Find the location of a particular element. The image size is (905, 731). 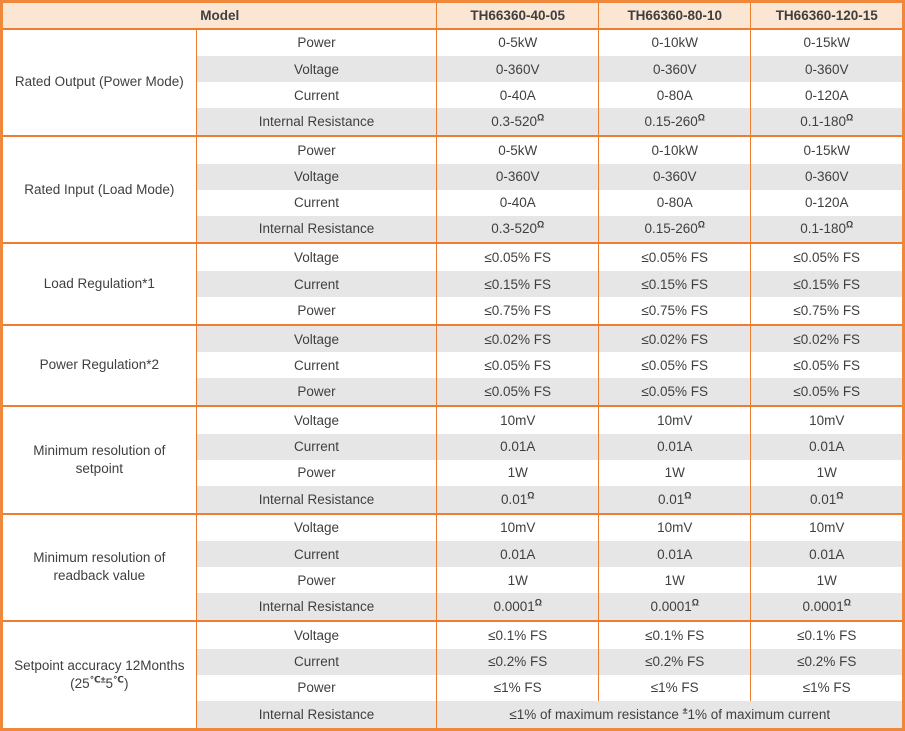

group-label-cell: Rated Output (Power Mode) is located at coordinates (99, 81).